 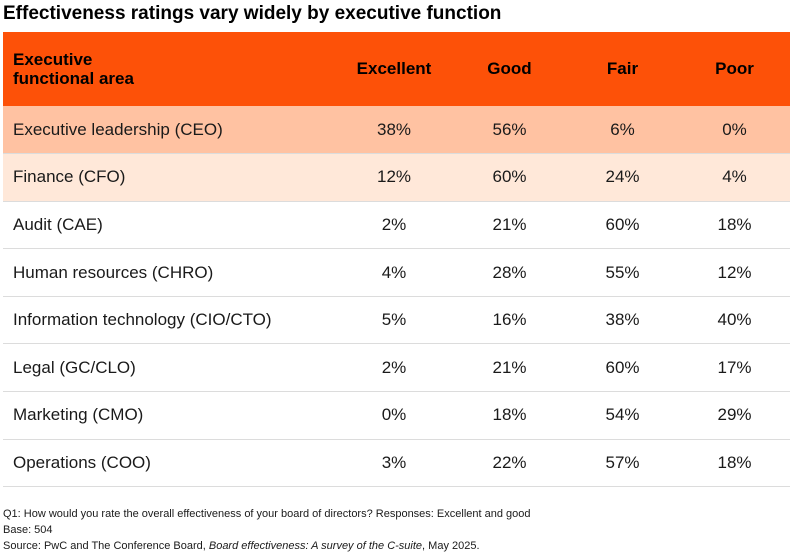 I want to click on table-row: Human resources (CHRO) 4% 28% 55% 12%, so click(x=396, y=272).